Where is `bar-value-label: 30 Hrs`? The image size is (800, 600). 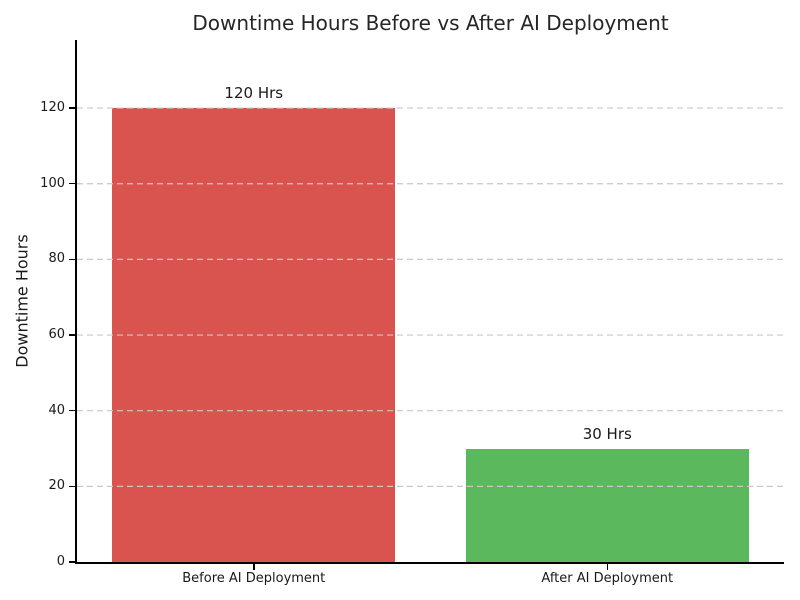
bar-value-label: 30 Hrs is located at coordinates (607, 433).